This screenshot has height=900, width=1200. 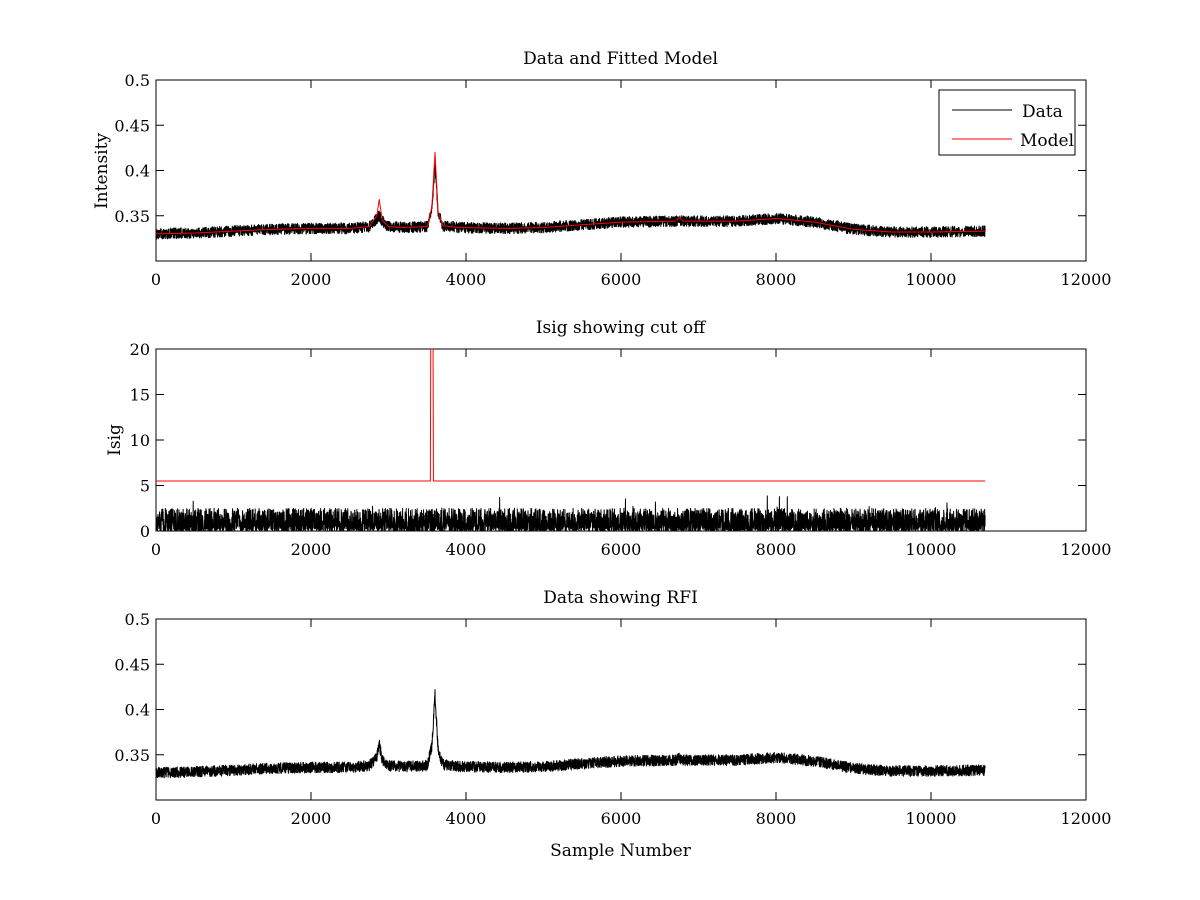 What do you see at coordinates (620, 59) in the screenshot?
I see `panel-1-title: Data and Fitted Model` at bounding box center [620, 59].